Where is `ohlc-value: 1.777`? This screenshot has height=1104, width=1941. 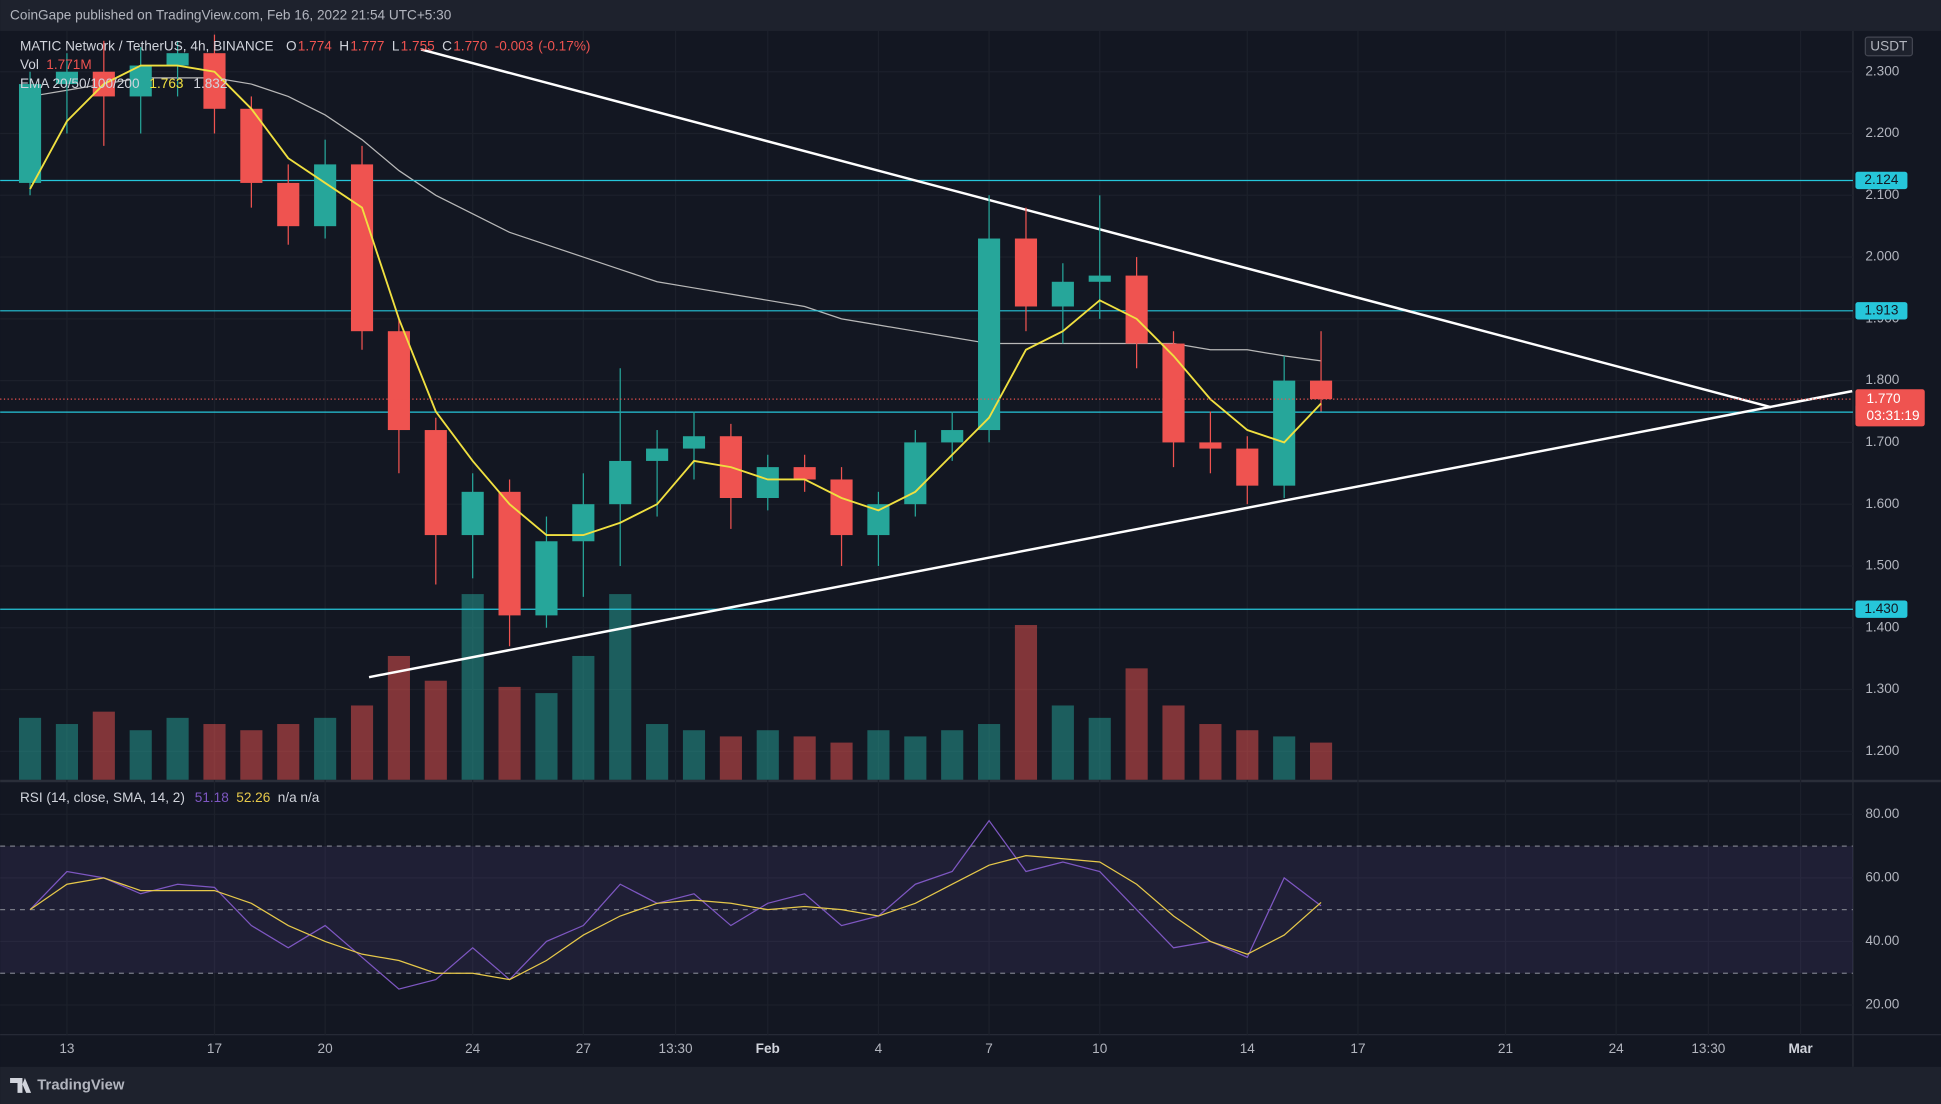
ohlc-value: 1.777 is located at coordinates (367, 46).